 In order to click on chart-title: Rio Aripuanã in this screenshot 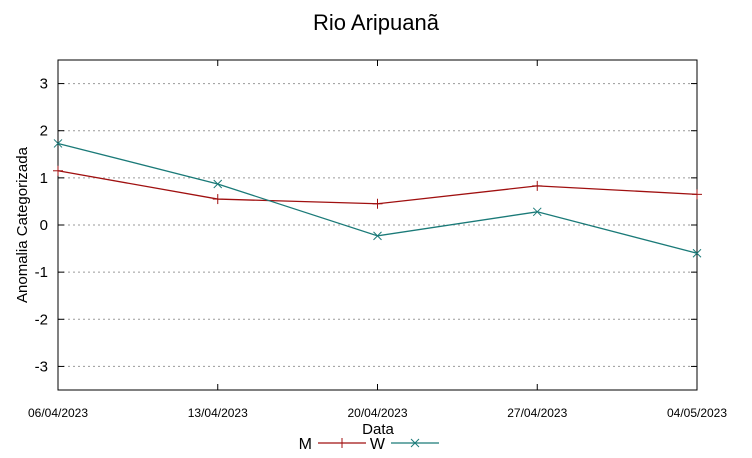, I will do `click(376, 22)`.